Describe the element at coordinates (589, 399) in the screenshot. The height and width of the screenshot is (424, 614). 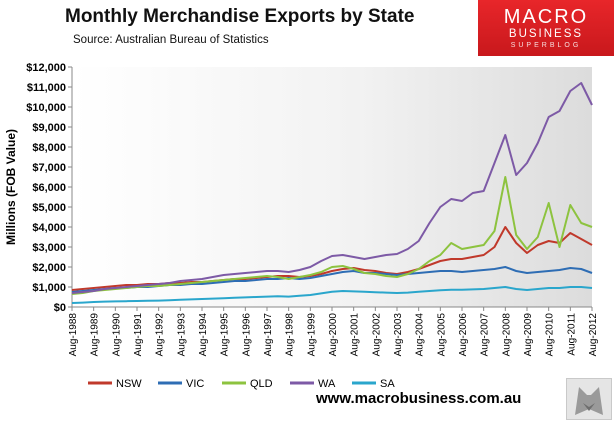
I see `wolf-icon` at that location.